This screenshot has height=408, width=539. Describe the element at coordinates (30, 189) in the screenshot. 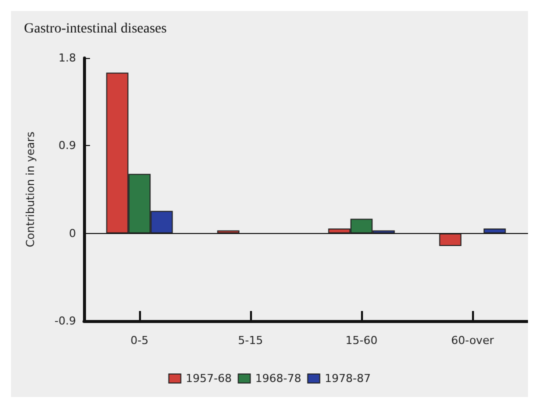

I see `y-axis-title: Contribution in years` at that location.